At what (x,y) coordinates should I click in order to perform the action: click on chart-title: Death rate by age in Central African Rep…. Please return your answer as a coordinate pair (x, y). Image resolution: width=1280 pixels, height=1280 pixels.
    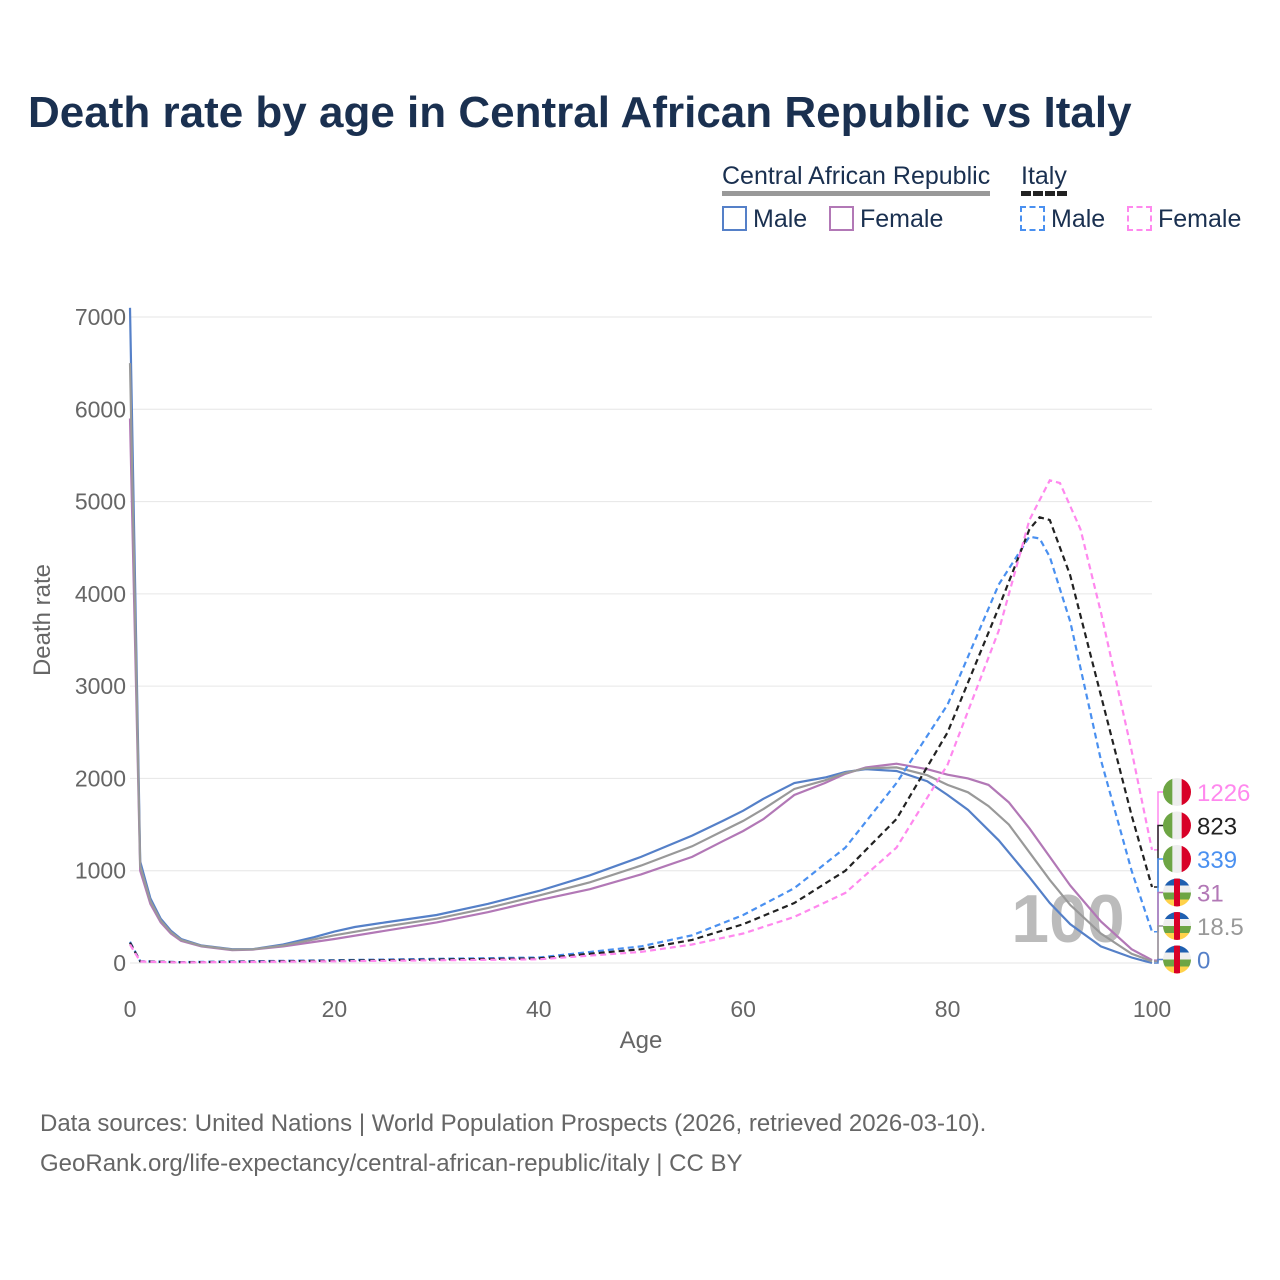
    Looking at the image, I should click on (580, 112).